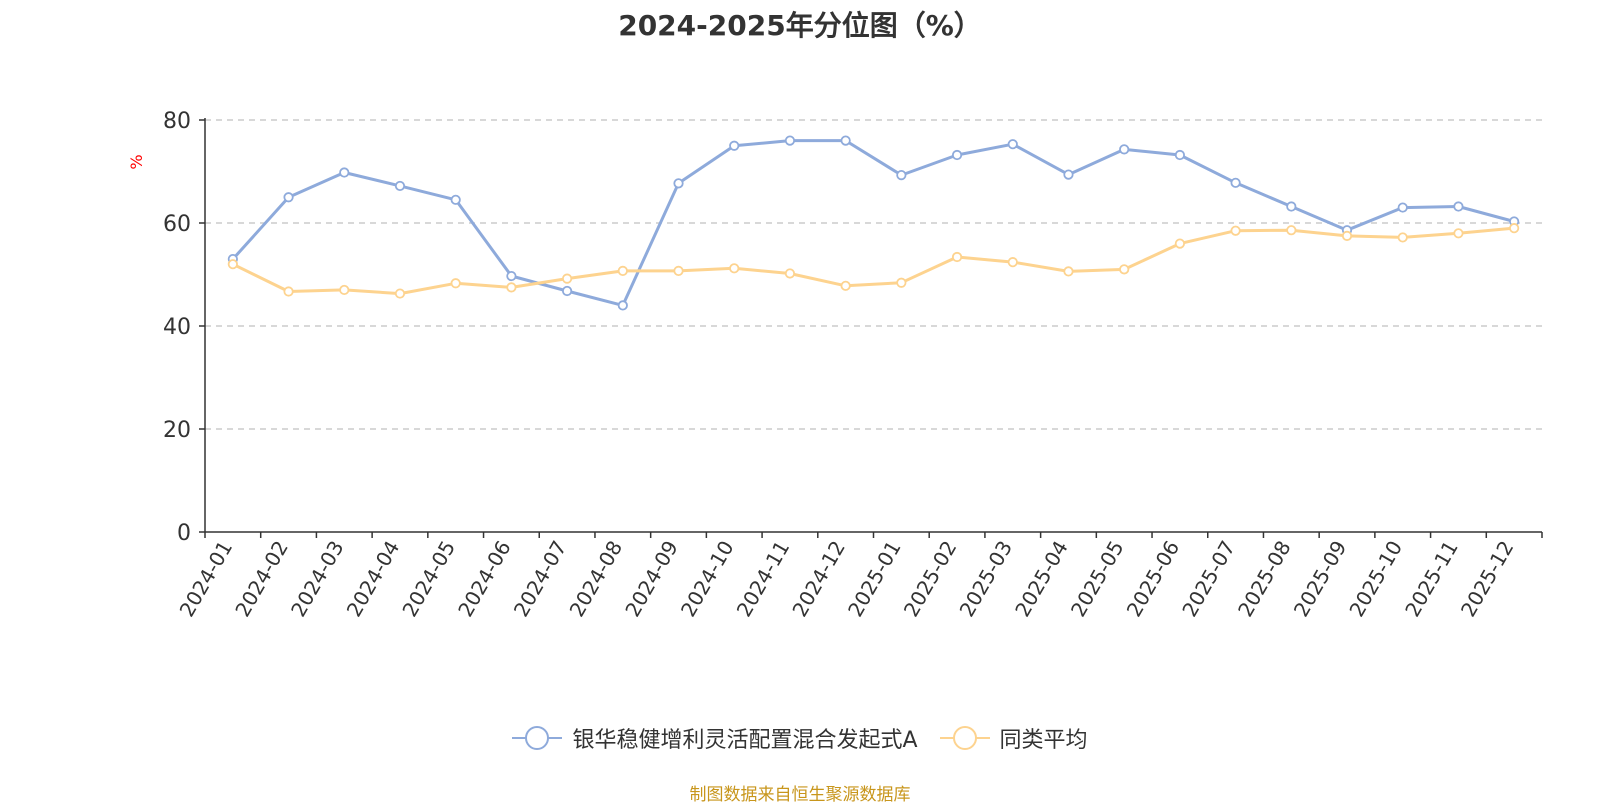 This screenshot has height=805, width=1600. What do you see at coordinates (1041, 579) in the screenshot?
I see `x-tick-label: 2025-04` at bounding box center [1041, 579].